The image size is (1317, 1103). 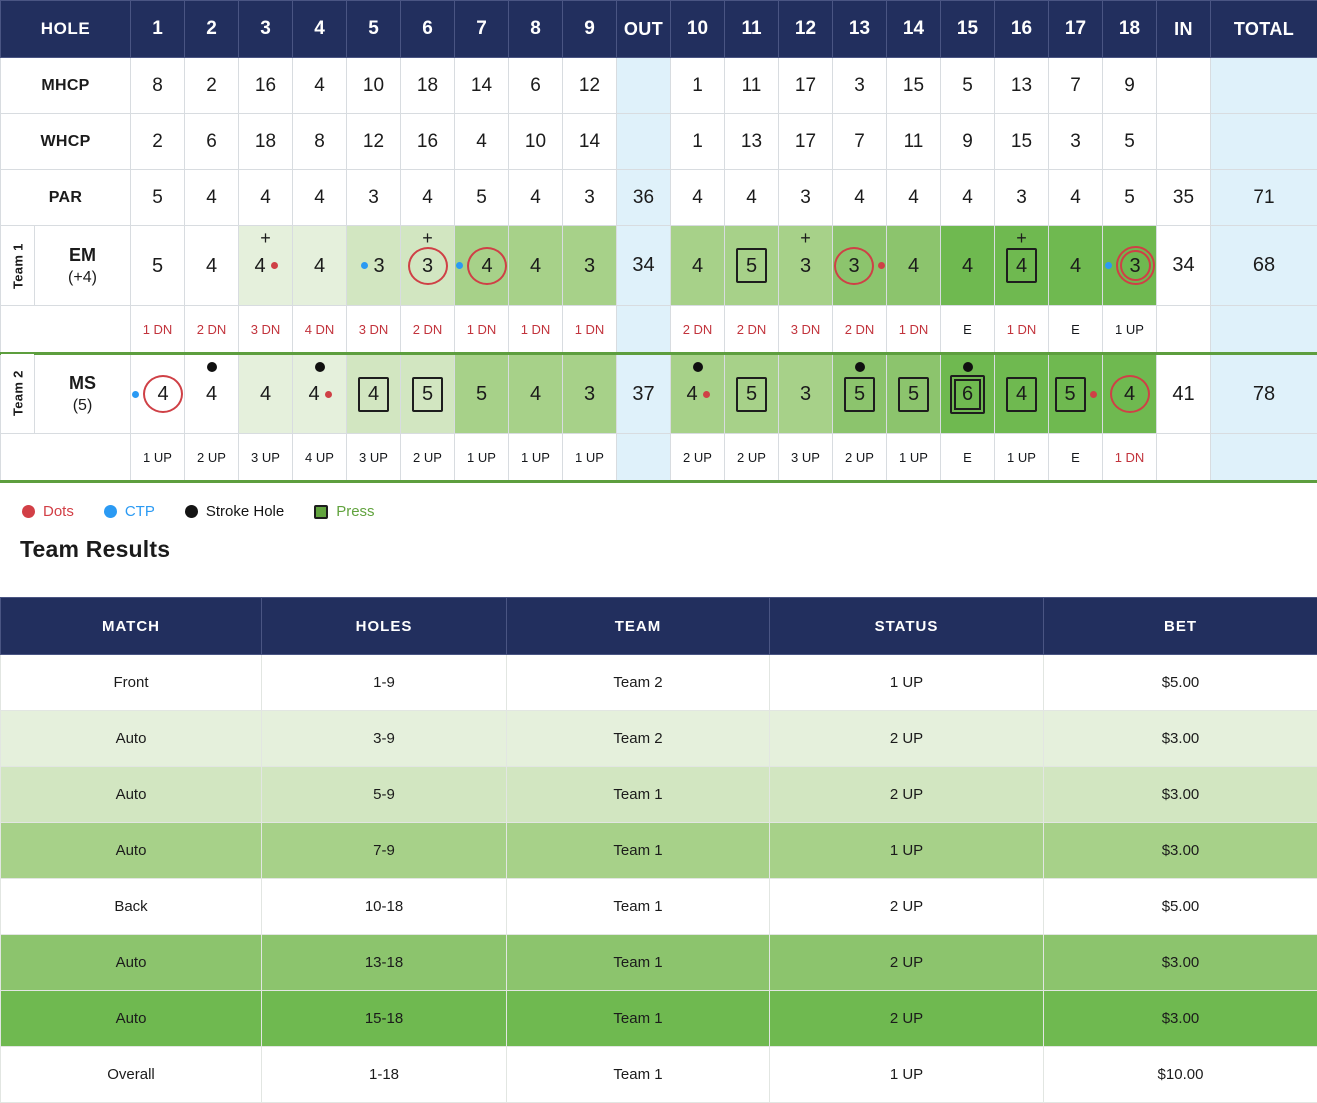 What do you see at coordinates (482, 458) in the screenshot?
I see `team2-status-h7: 1 UP` at bounding box center [482, 458].